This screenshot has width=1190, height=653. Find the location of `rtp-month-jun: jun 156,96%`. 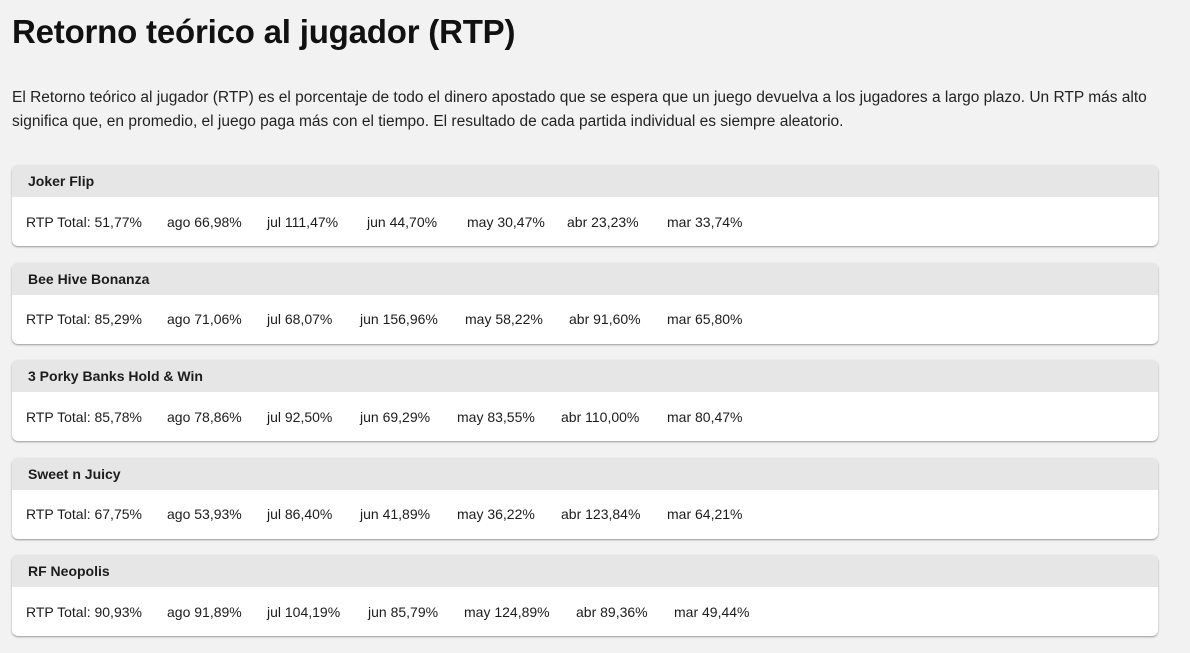

rtp-month-jun: jun 156,96% is located at coordinates (399, 319).